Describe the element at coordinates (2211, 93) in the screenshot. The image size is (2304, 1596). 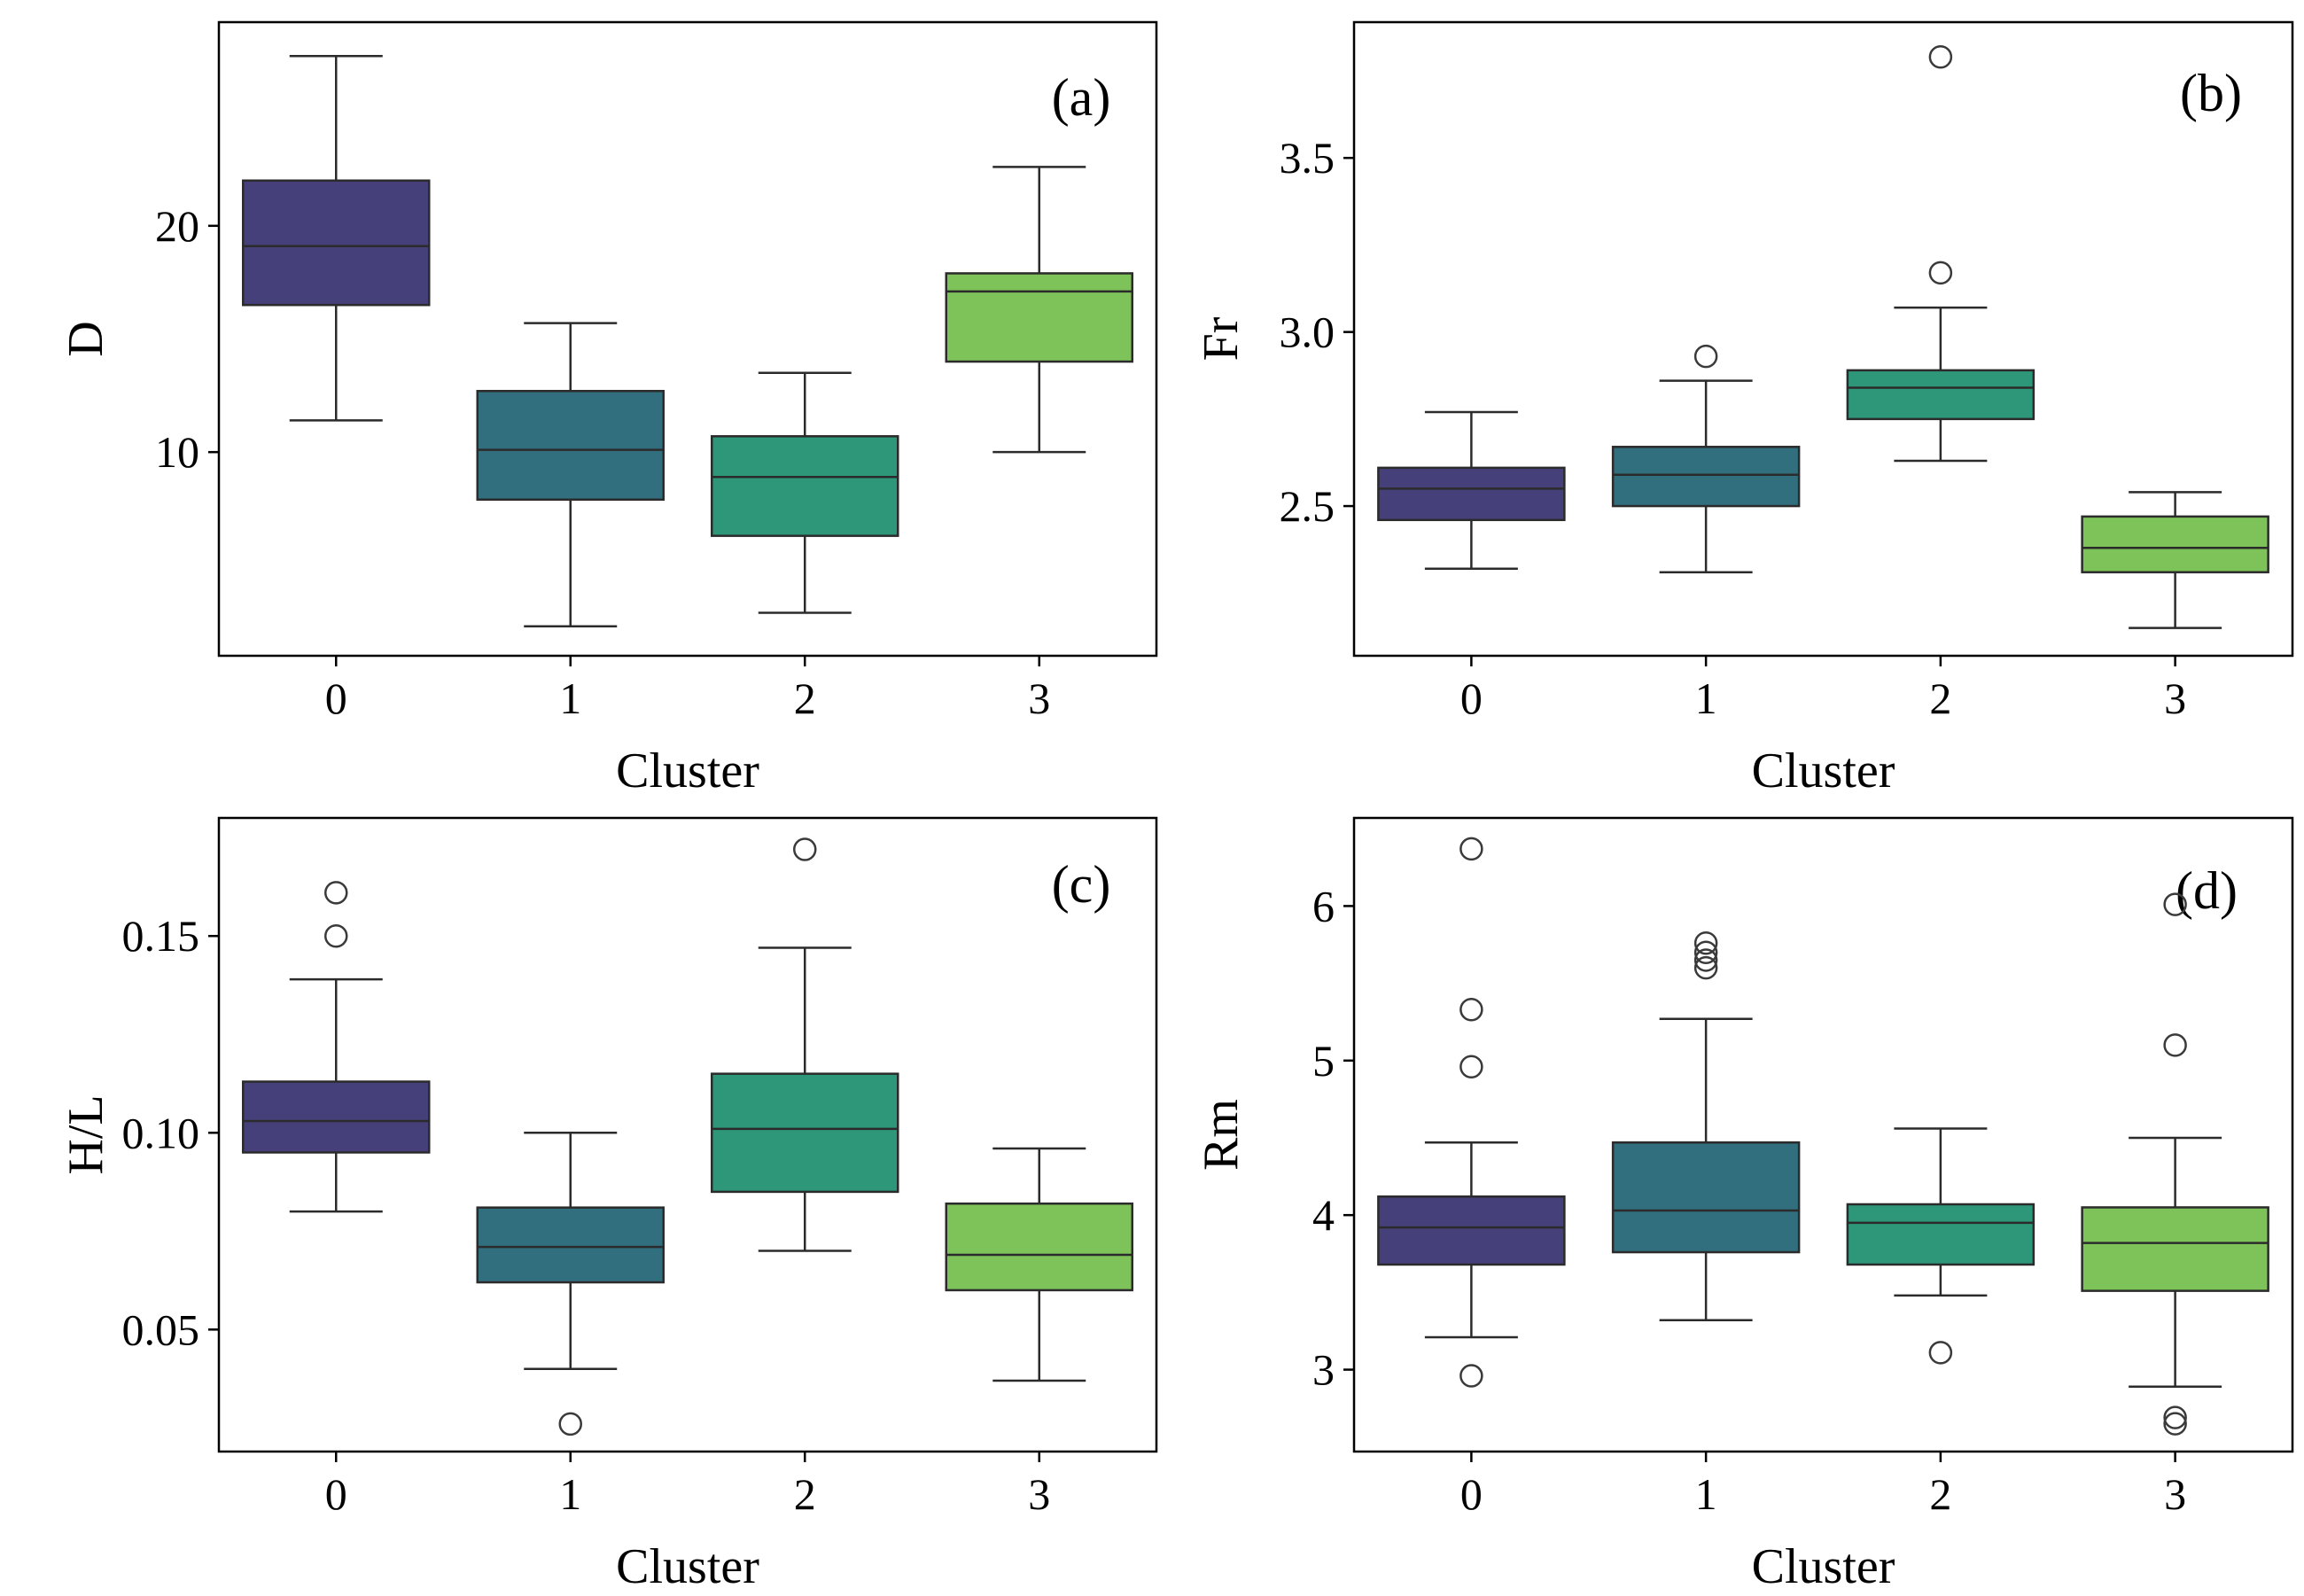
I see `panel-label-b: (b)` at that location.